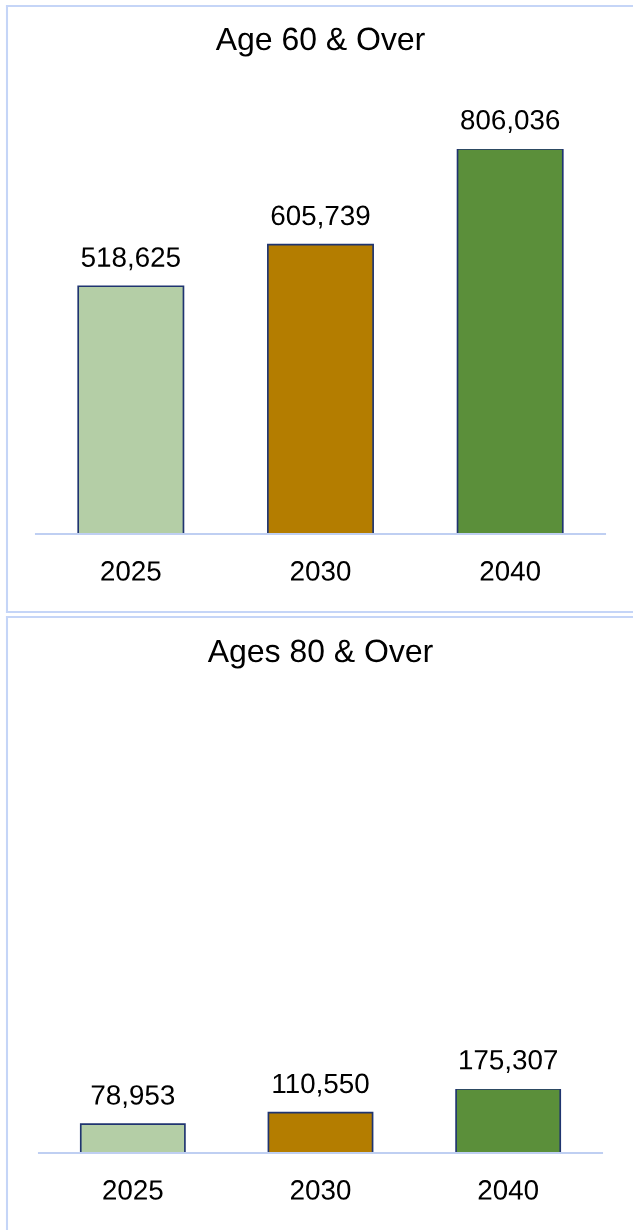 Image resolution: width=633 pixels, height=1230 pixels. What do you see at coordinates (321, 1085) in the screenshot?
I see `data-label: 110,550` at bounding box center [321, 1085].